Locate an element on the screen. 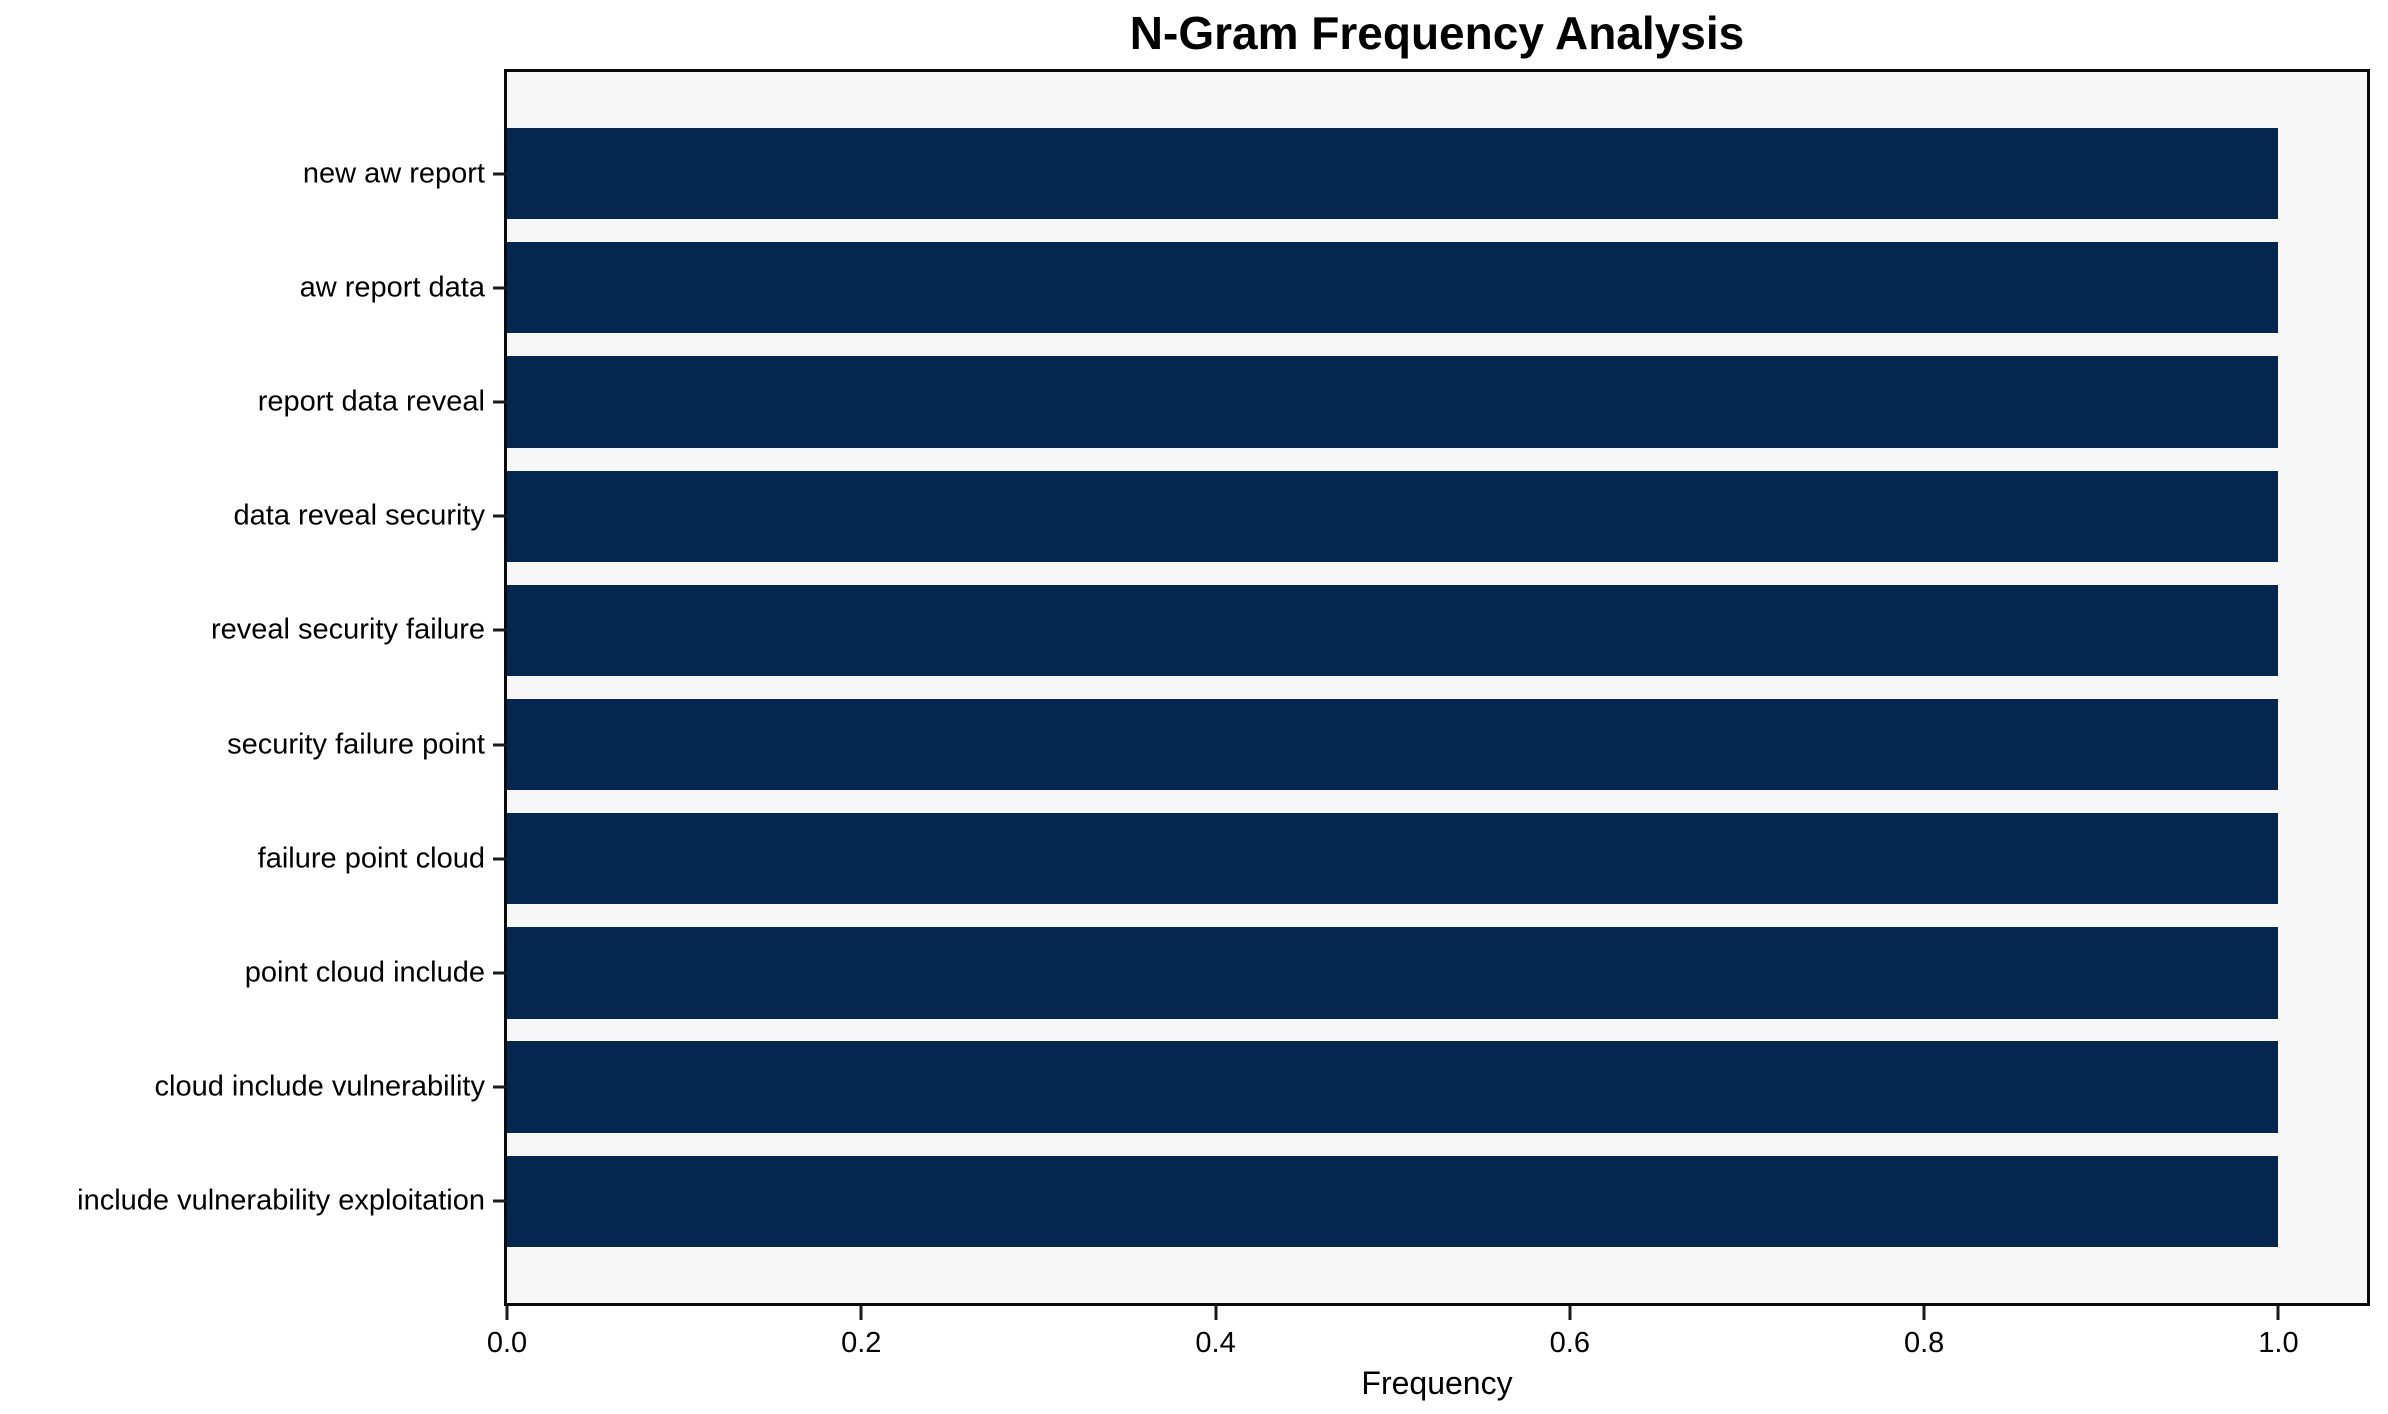 Image resolution: width=2388 pixels, height=1414 pixels. x-axis-label: Frequency is located at coordinates (1437, 1383).